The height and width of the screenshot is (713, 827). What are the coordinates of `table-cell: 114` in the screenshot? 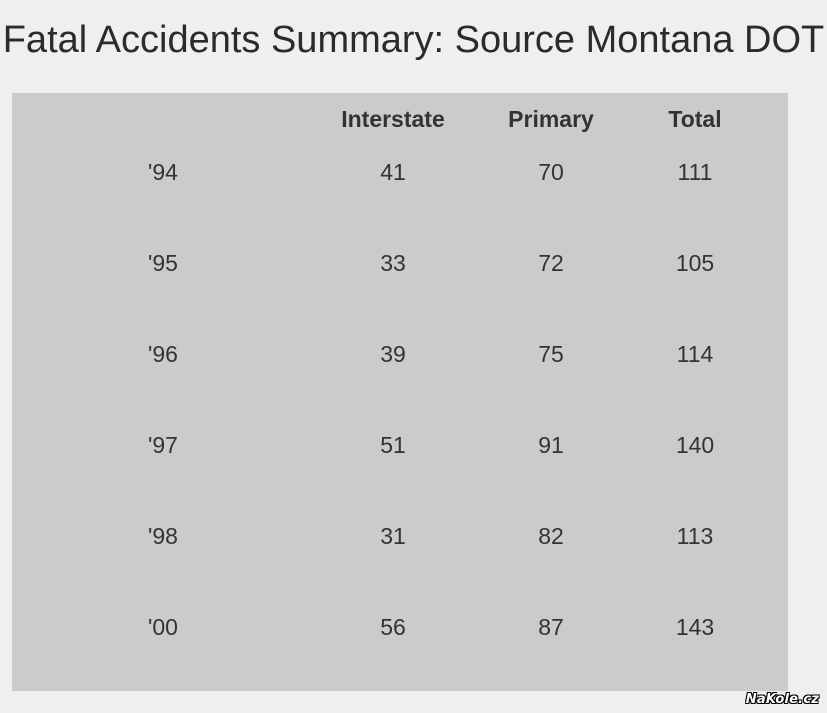 It's located at (695, 354).